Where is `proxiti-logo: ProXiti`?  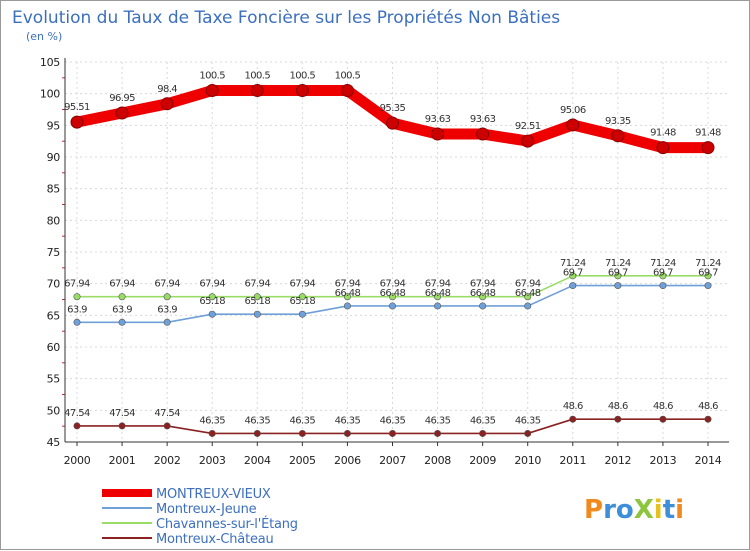
proxiti-logo: ProXiti is located at coordinates (634, 510).